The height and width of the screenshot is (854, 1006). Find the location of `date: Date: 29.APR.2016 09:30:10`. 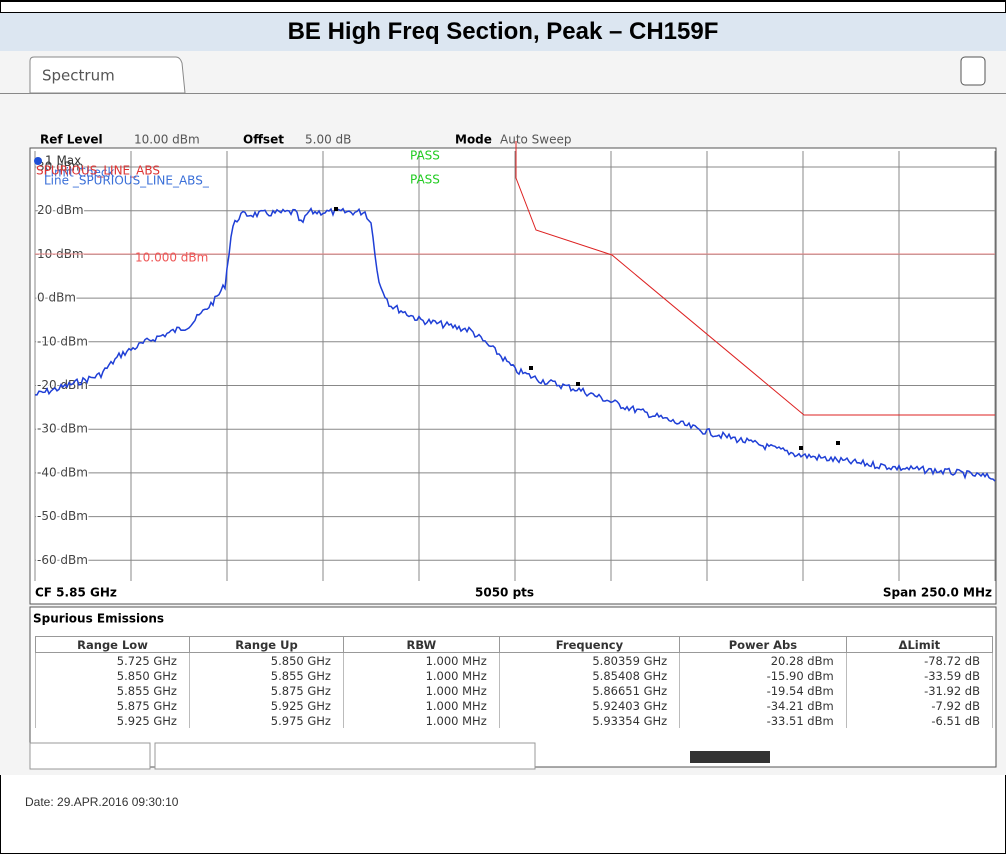

date: Date: 29.APR.2016 09:30:10 is located at coordinates (102, 802).